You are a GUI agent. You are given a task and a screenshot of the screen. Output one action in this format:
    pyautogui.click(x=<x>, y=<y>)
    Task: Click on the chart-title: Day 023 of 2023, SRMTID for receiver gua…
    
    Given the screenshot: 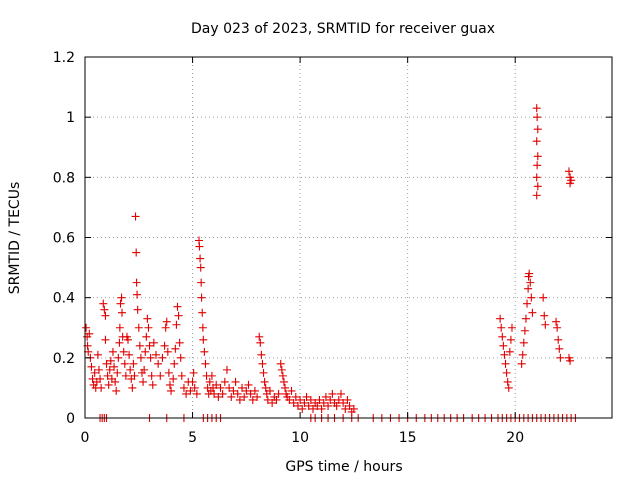 What is the action you would take?
    pyautogui.click(x=343, y=29)
    